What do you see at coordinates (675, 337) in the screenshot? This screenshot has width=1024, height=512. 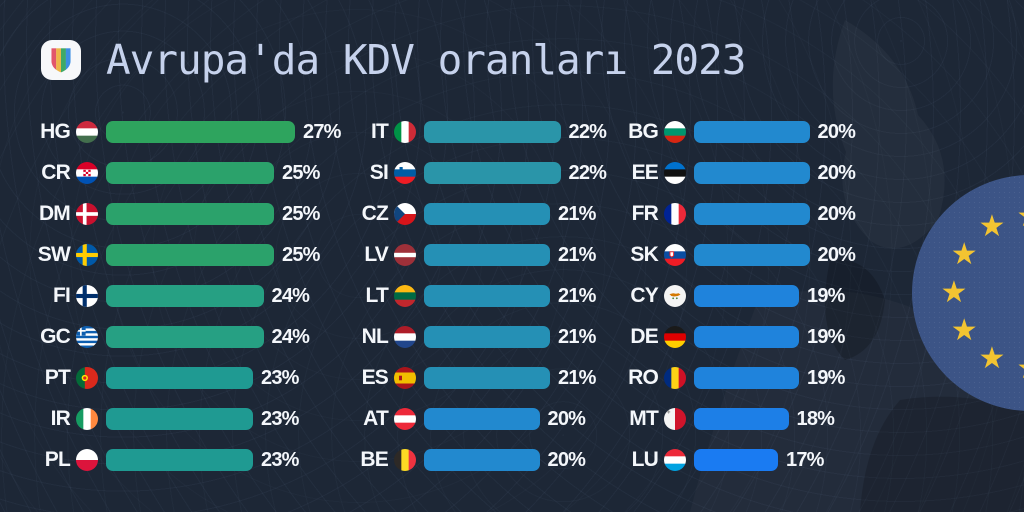 I see `germany-flag-icon` at bounding box center [675, 337].